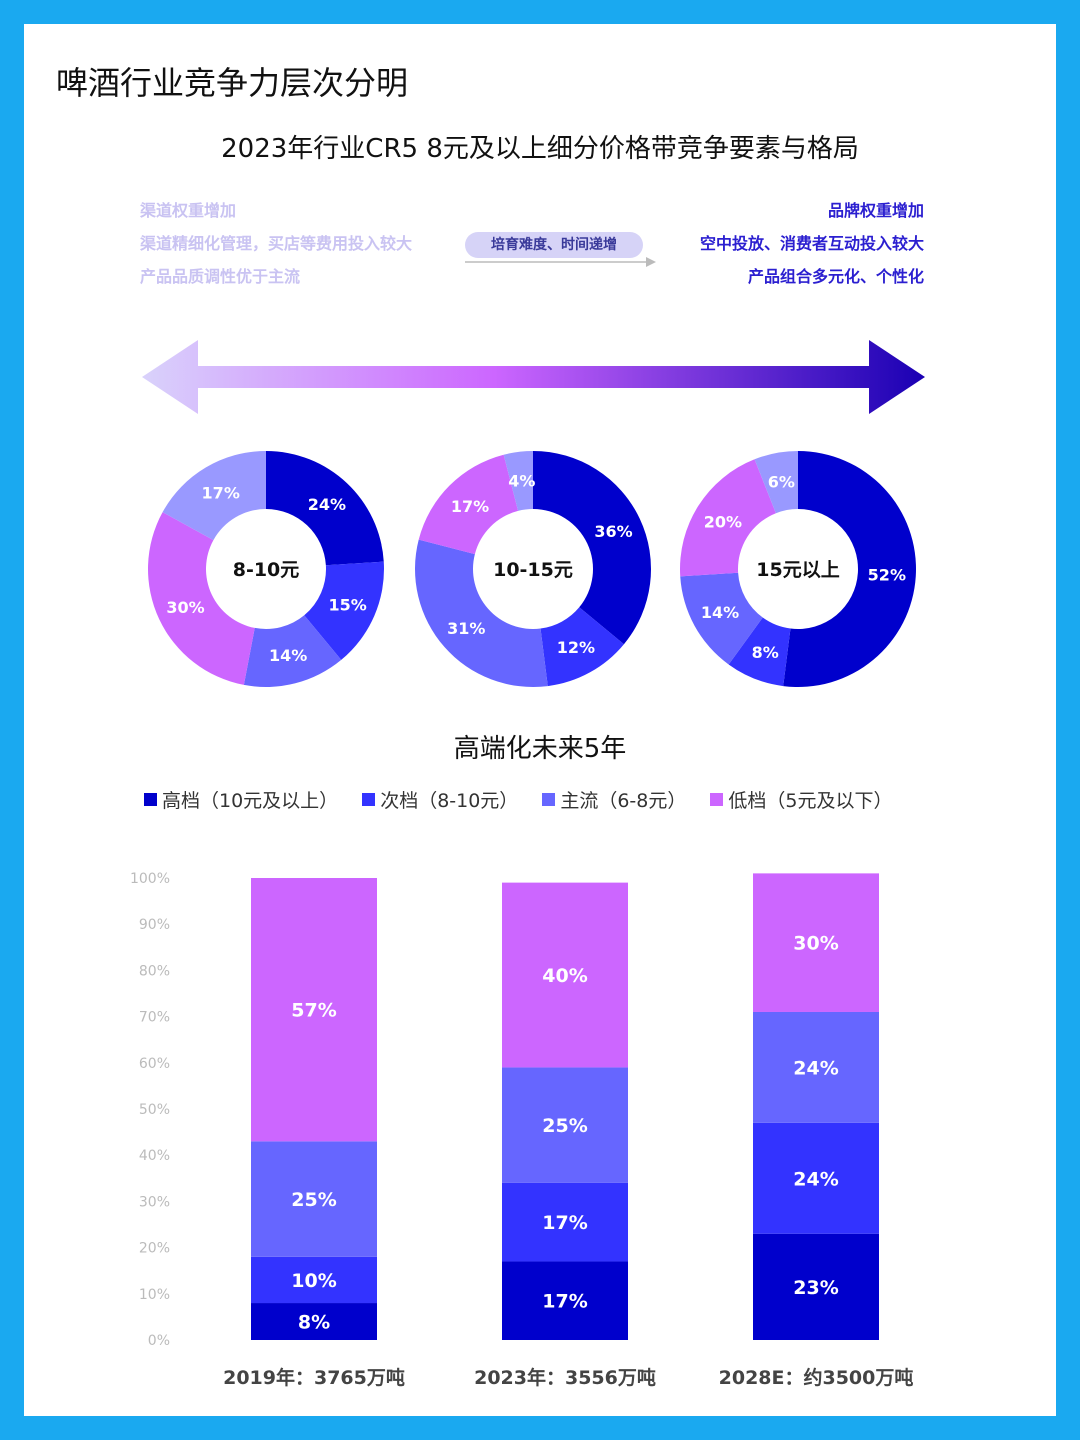 This screenshot has height=1440, width=1080. I want to click on donut-slice-label: 20%, so click(723, 521).